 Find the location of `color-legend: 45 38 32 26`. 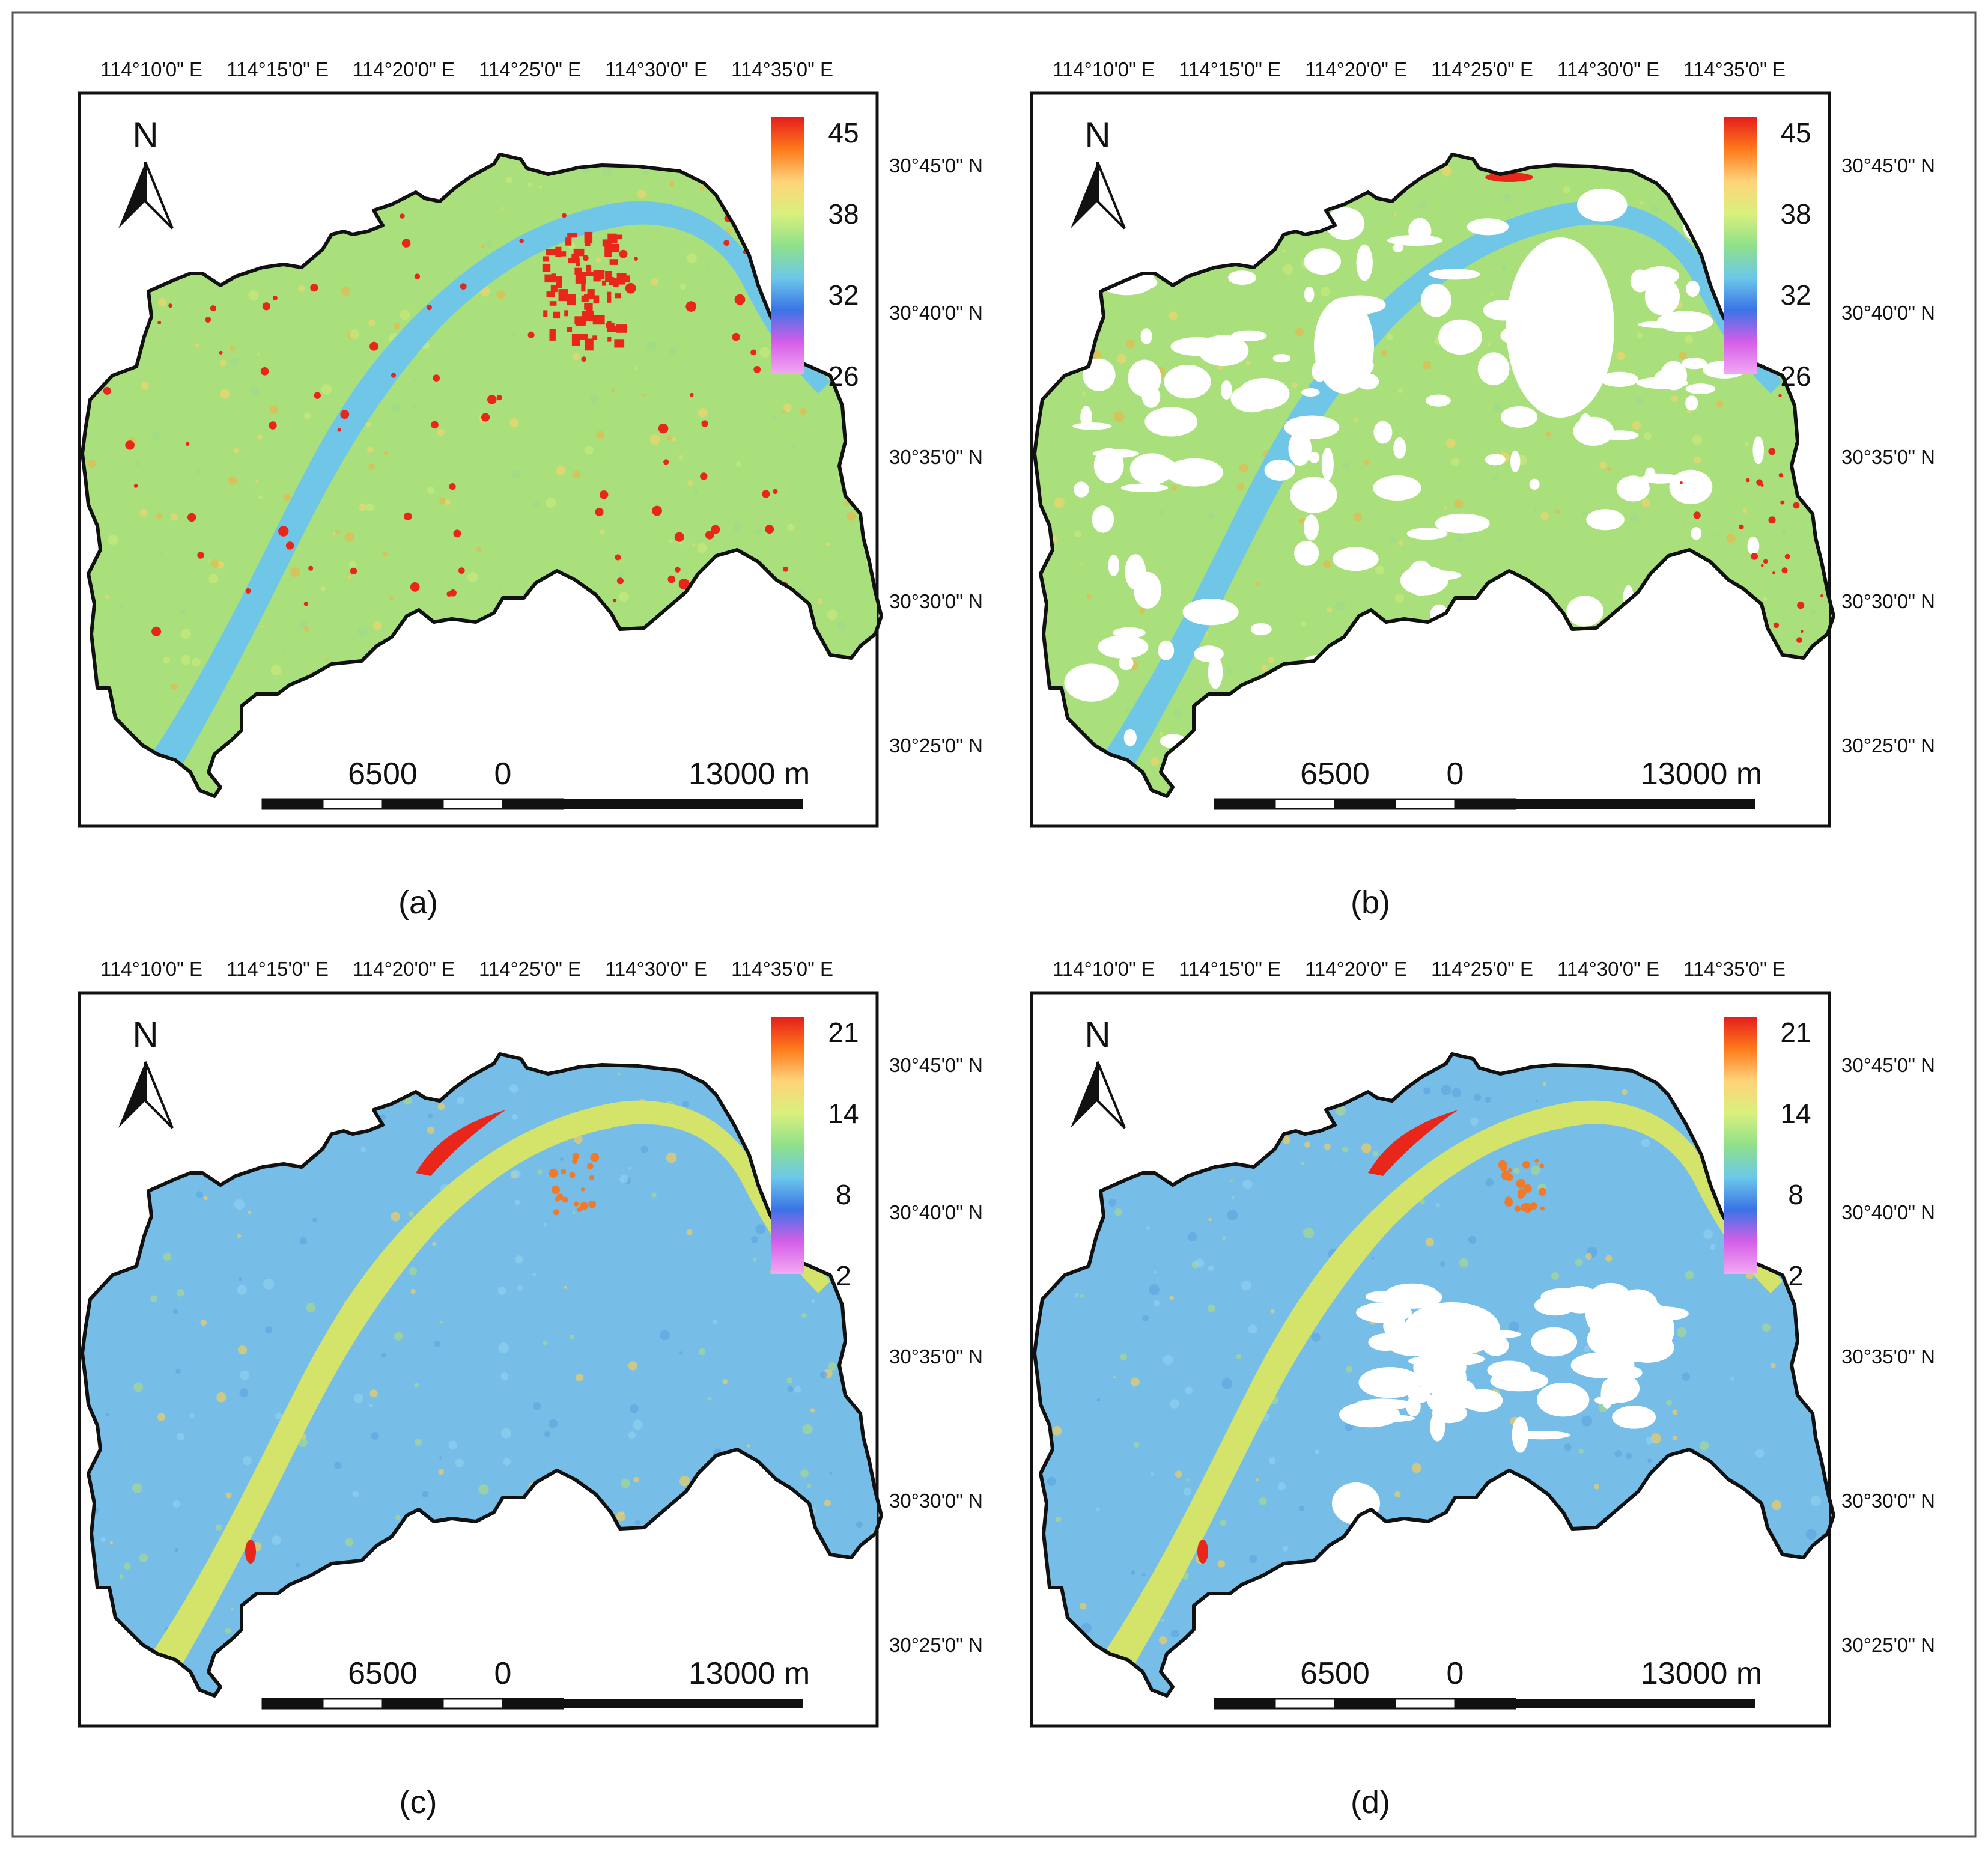

color-legend: 45 38 32 26 is located at coordinates (1767, 254).